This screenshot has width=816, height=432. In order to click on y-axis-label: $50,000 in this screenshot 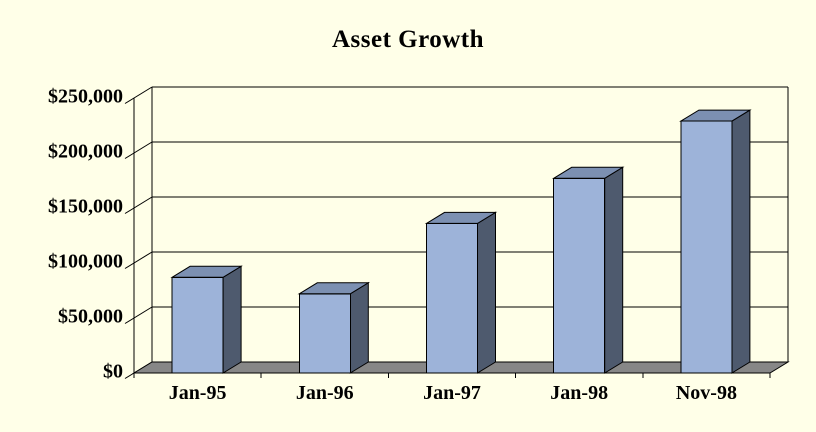, I will do `click(90, 317)`.